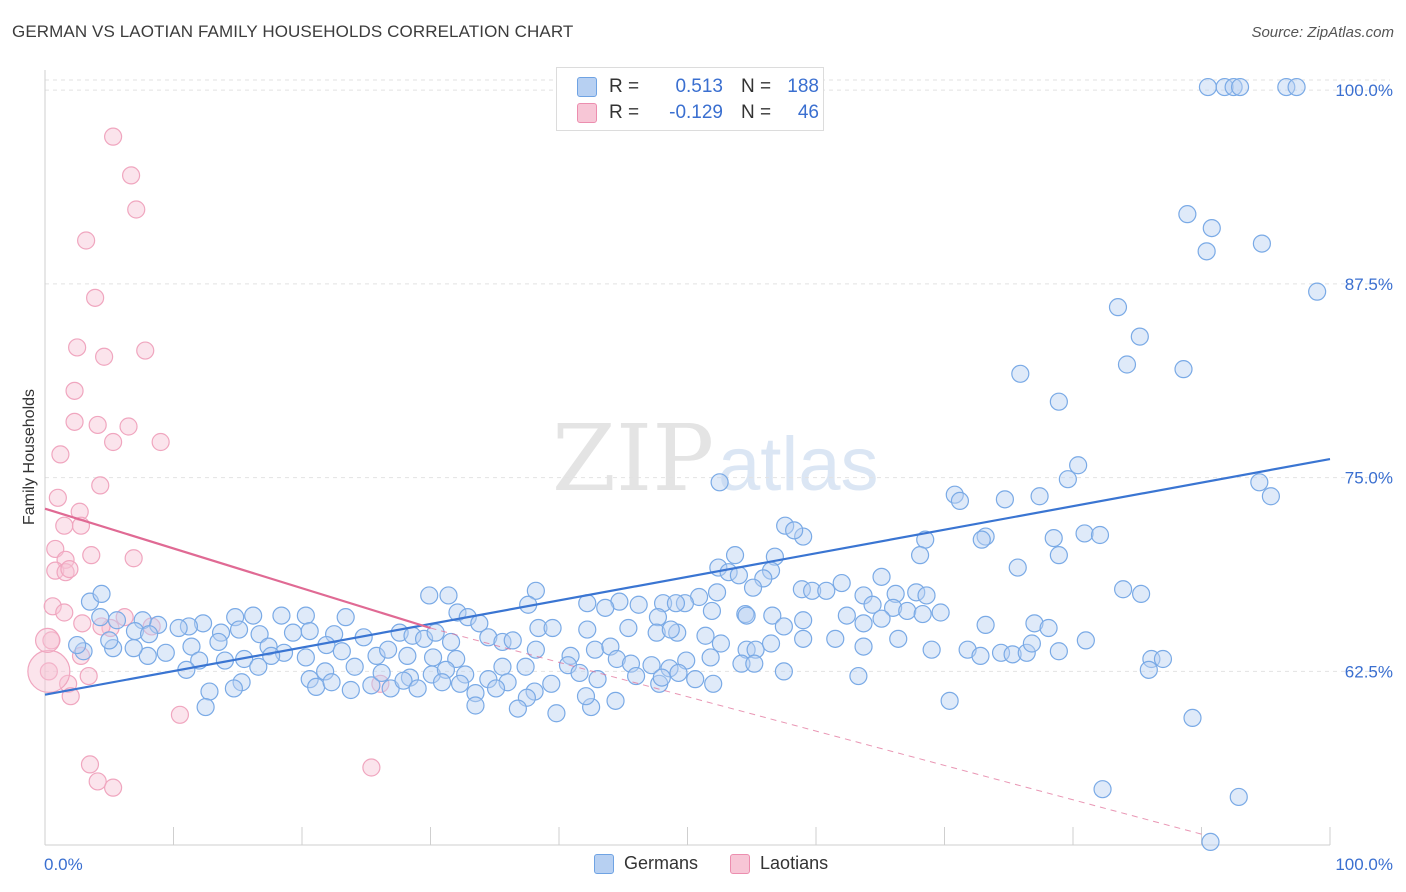 Image resolution: width=1406 pixels, height=892 pixels. What do you see at coordinates (624, 112) in the screenshot?
I see `legend-r-label: R =` at bounding box center [624, 112].